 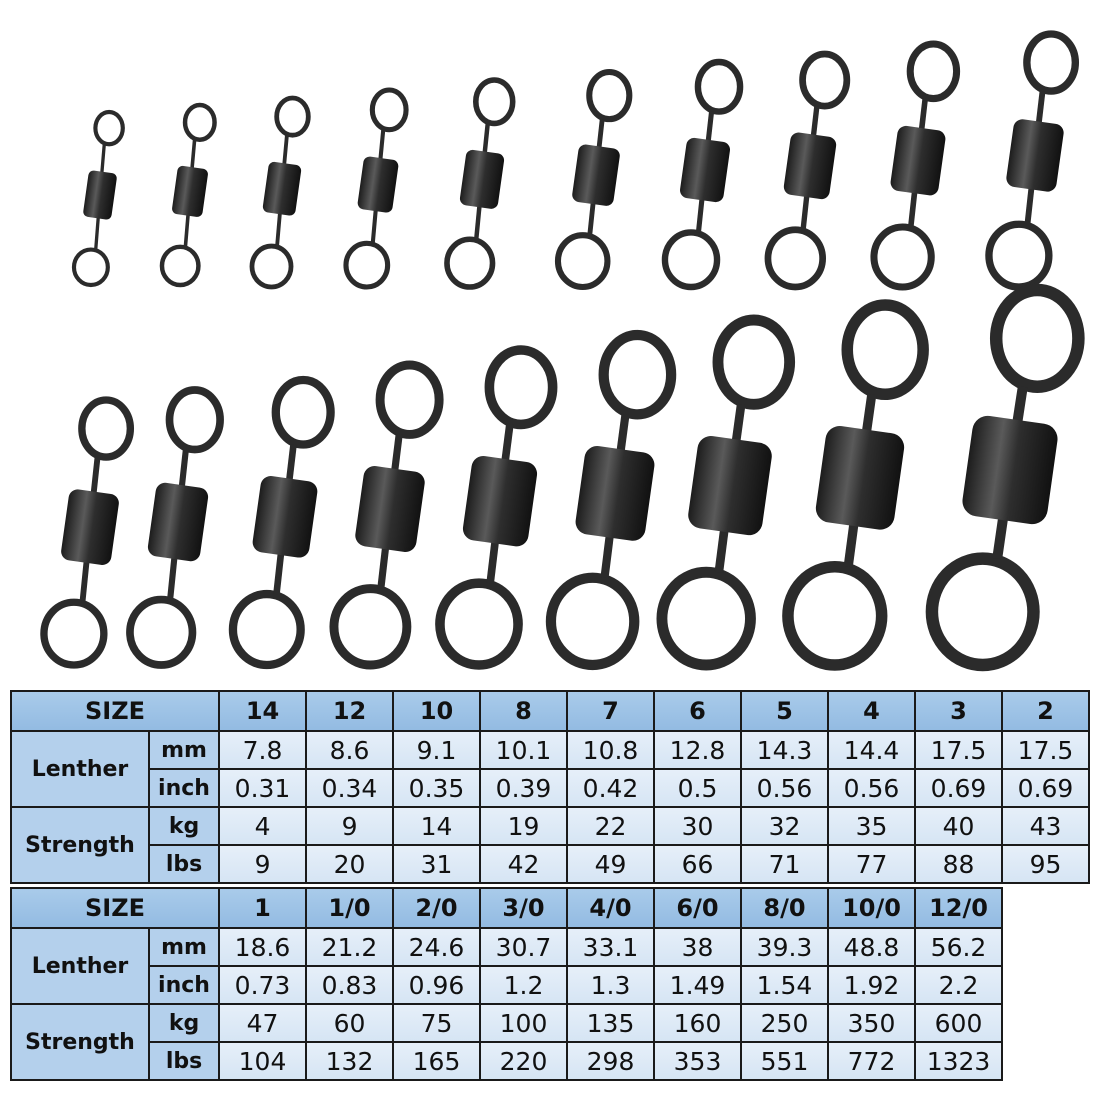 I want to click on lbs-value: 88, so click(x=959, y=864).